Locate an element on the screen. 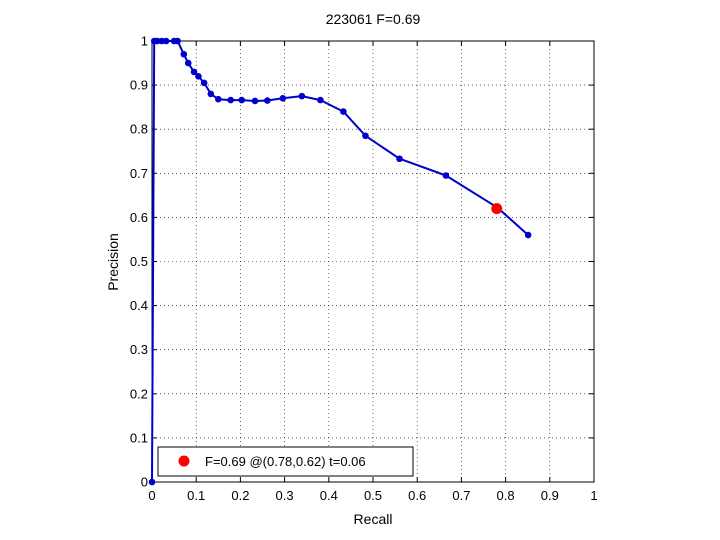  legend-marker is located at coordinates (184, 461).